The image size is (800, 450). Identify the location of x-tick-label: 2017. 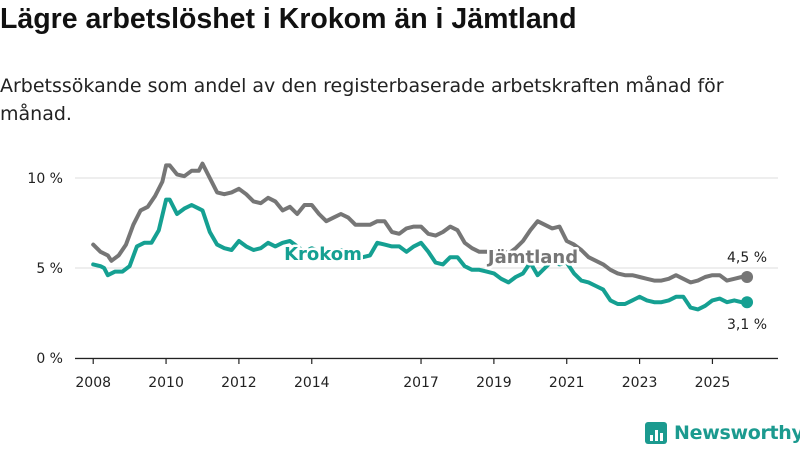
(421, 383).